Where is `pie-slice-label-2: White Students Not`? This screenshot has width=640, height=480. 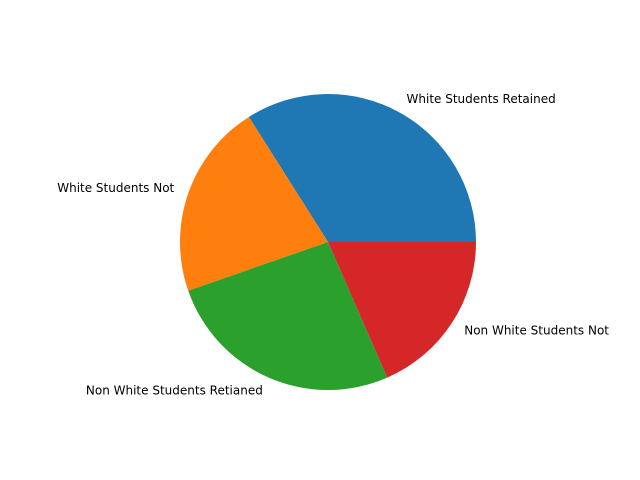 pie-slice-label-2: White Students Not is located at coordinates (115, 188).